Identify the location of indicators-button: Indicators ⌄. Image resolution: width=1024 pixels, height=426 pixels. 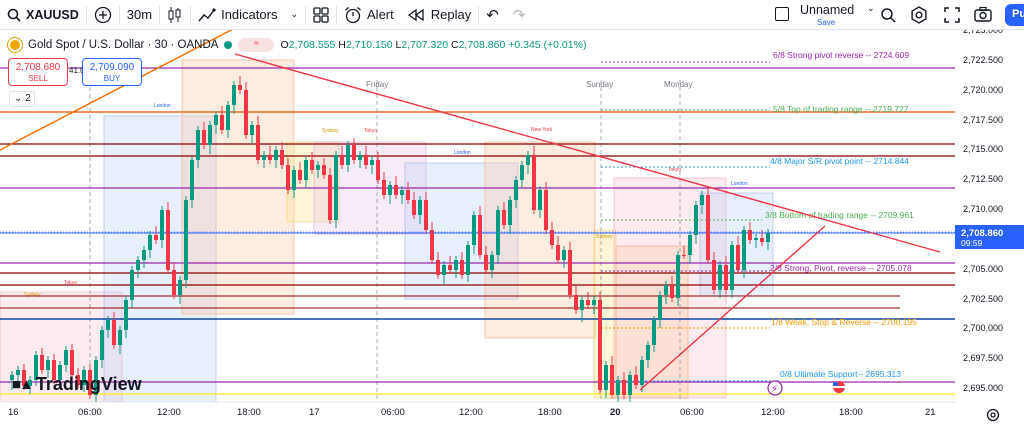
(248, 15).